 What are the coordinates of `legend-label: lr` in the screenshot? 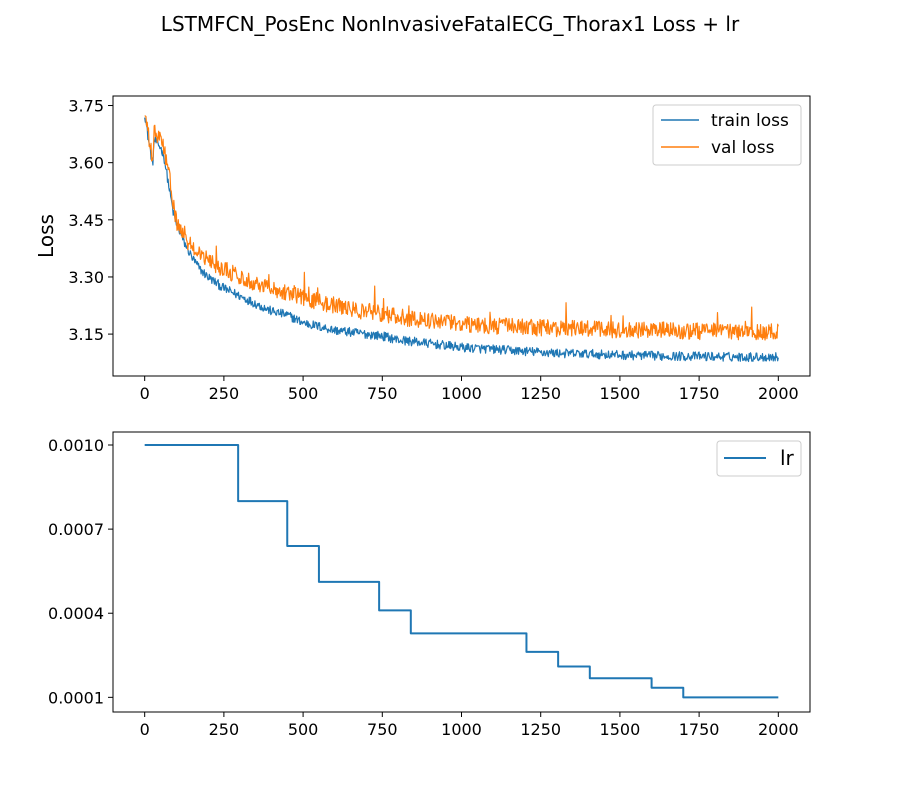 It's located at (787, 458).